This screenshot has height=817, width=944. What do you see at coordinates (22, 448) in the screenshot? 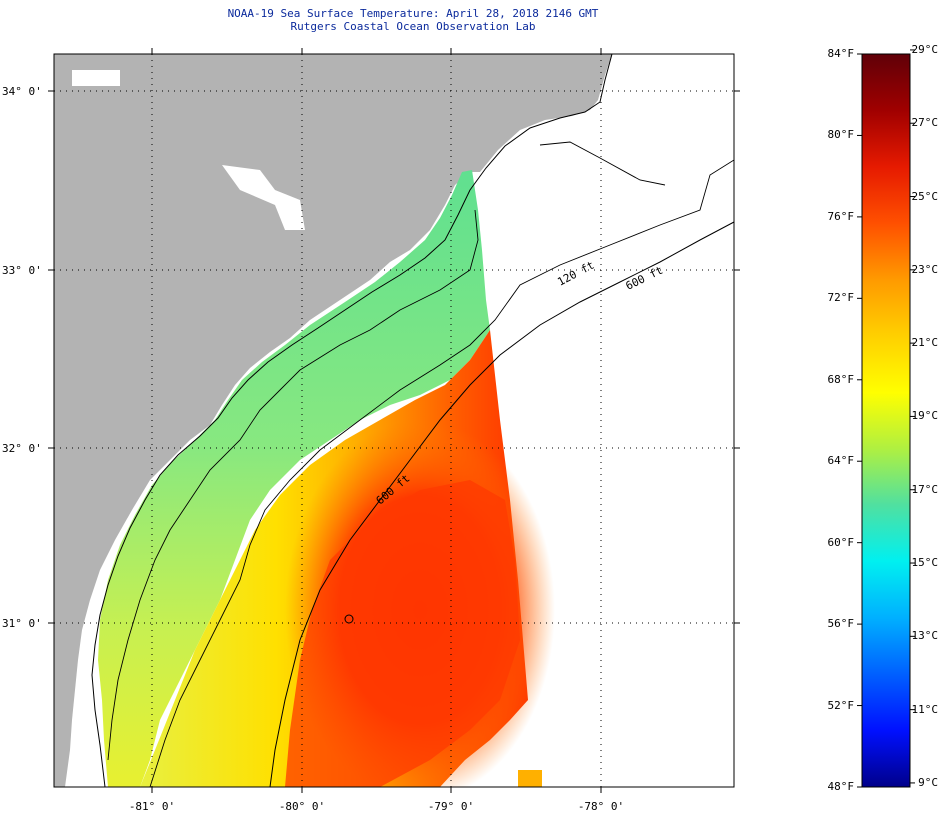
I see `lat-label: 32° 0'` at bounding box center [22, 448].